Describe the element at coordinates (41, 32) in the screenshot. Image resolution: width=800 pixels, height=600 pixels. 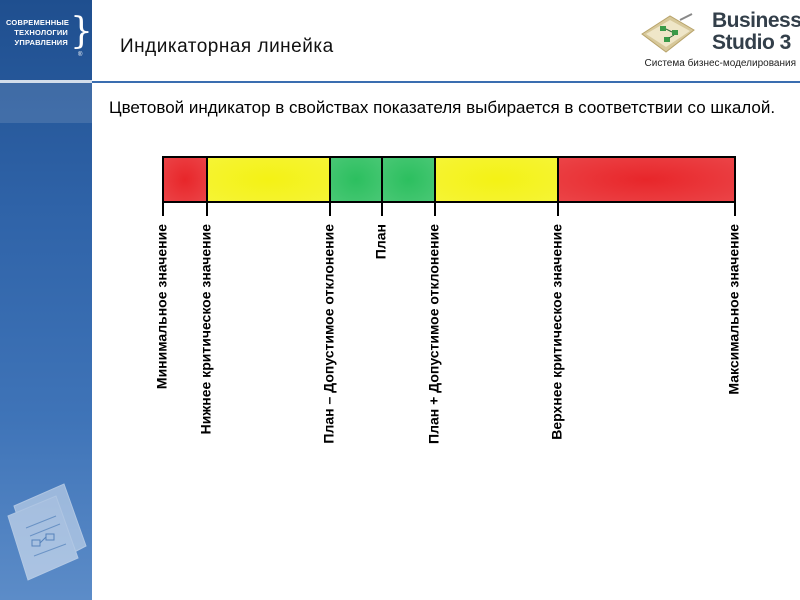
I see `company-logo-line: ТЕХНОЛОГИИ` at that location.